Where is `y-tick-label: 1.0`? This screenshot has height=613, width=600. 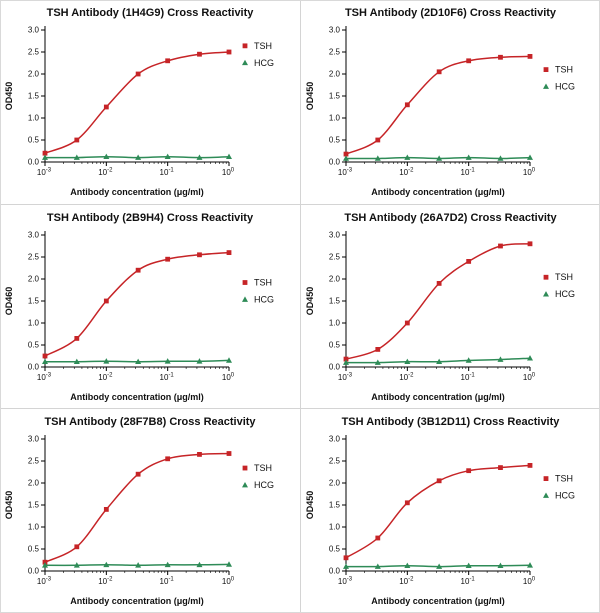
y-tick-label: 1.0 is located at coordinates (334, 323).